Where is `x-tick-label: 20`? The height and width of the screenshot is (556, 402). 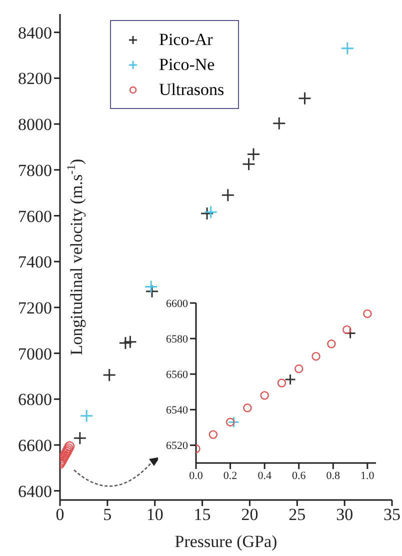
x-tick-label: 20 is located at coordinates (249, 514).